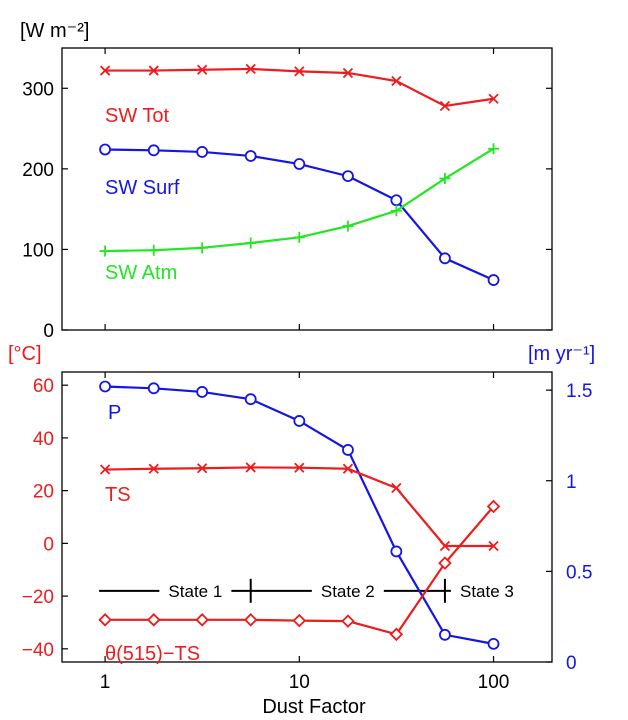 The width and height of the screenshot is (628, 720). I want to click on state-label: State 1, so click(195, 591).